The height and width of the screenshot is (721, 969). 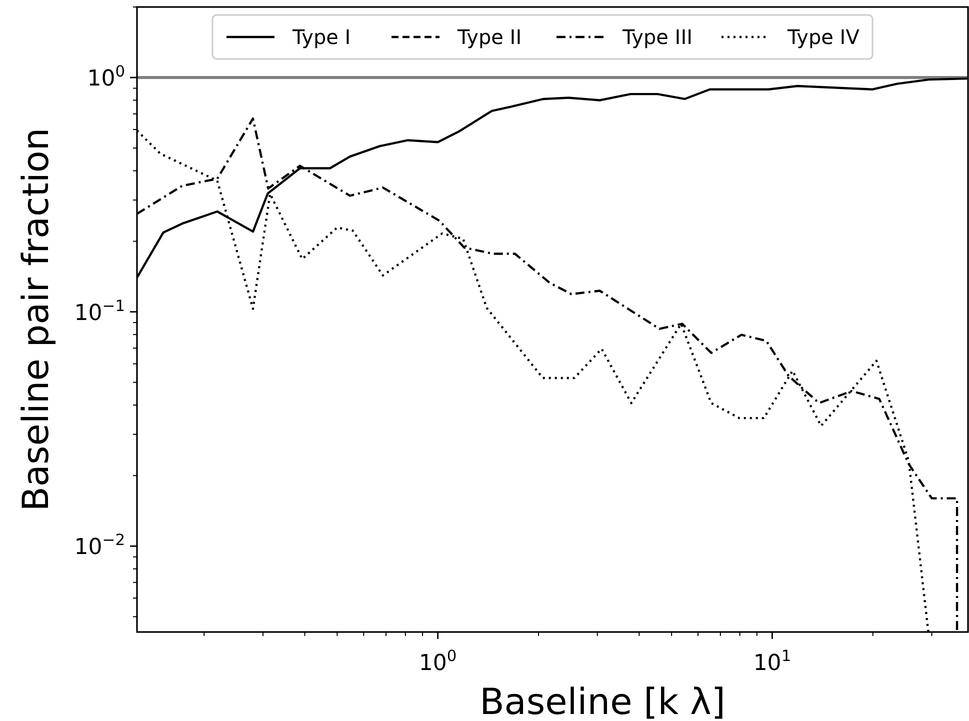 What do you see at coordinates (321, 37) in the screenshot?
I see `legend-label: Type I` at bounding box center [321, 37].